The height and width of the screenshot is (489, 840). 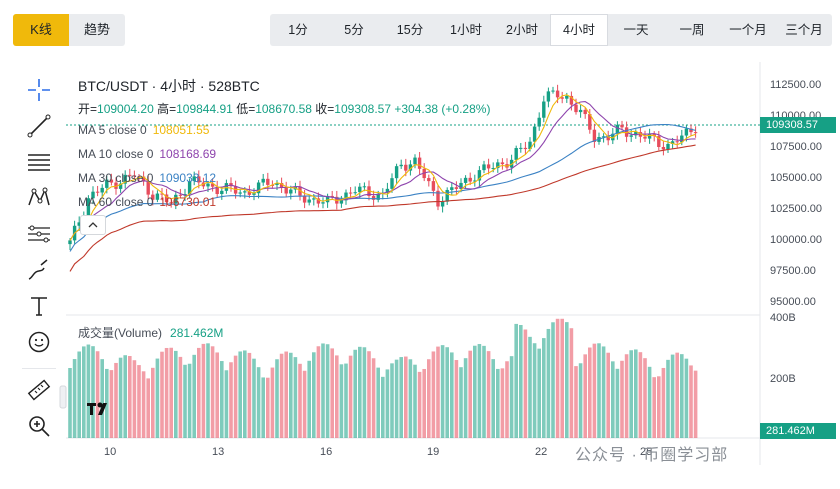 I want to click on ma10-value: 108168.69, so click(x=188, y=154).